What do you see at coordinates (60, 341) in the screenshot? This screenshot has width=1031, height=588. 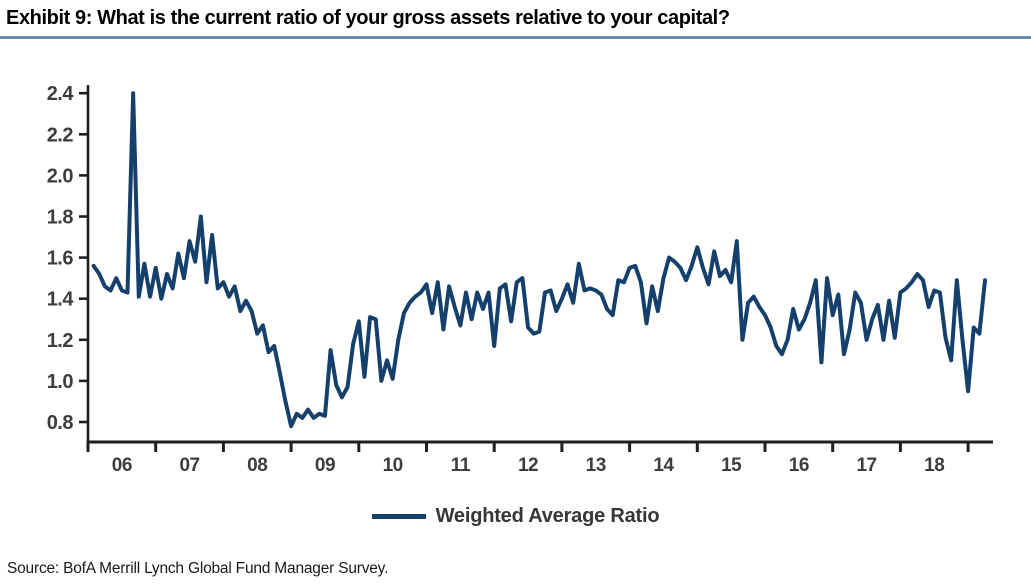 I see `svg-text: 1.2` at bounding box center [60, 341].